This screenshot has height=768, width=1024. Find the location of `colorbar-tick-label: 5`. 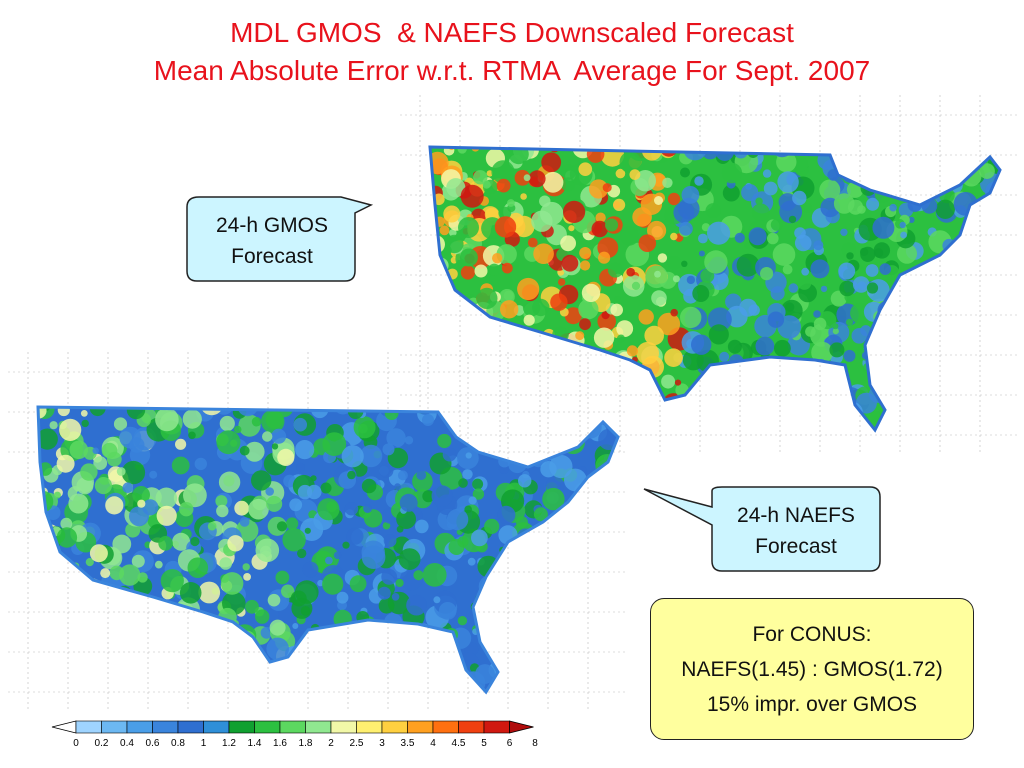

colorbar-tick-label: 5 is located at coordinates (484, 743).